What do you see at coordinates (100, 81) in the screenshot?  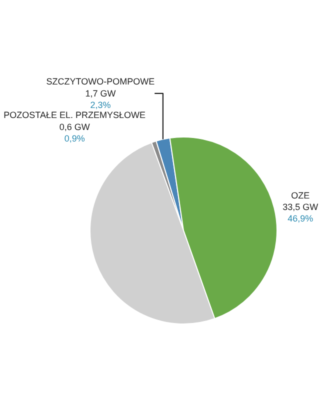 I see `slice-label: SZCZYTOWO-POMPOWE` at bounding box center [100, 81].